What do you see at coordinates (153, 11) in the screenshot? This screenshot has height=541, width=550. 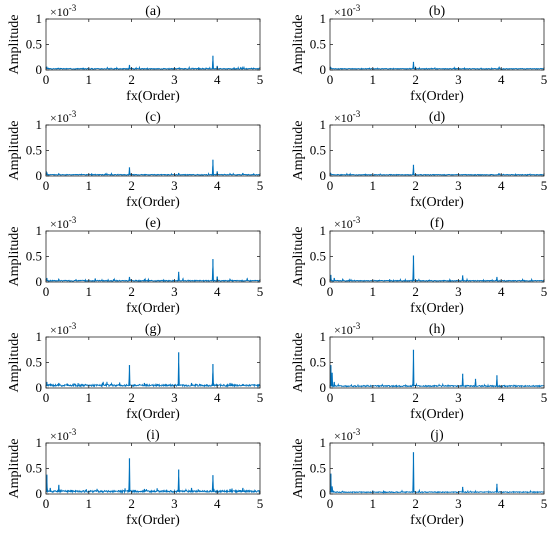 I see `panel-title: (a)` at bounding box center [153, 11].